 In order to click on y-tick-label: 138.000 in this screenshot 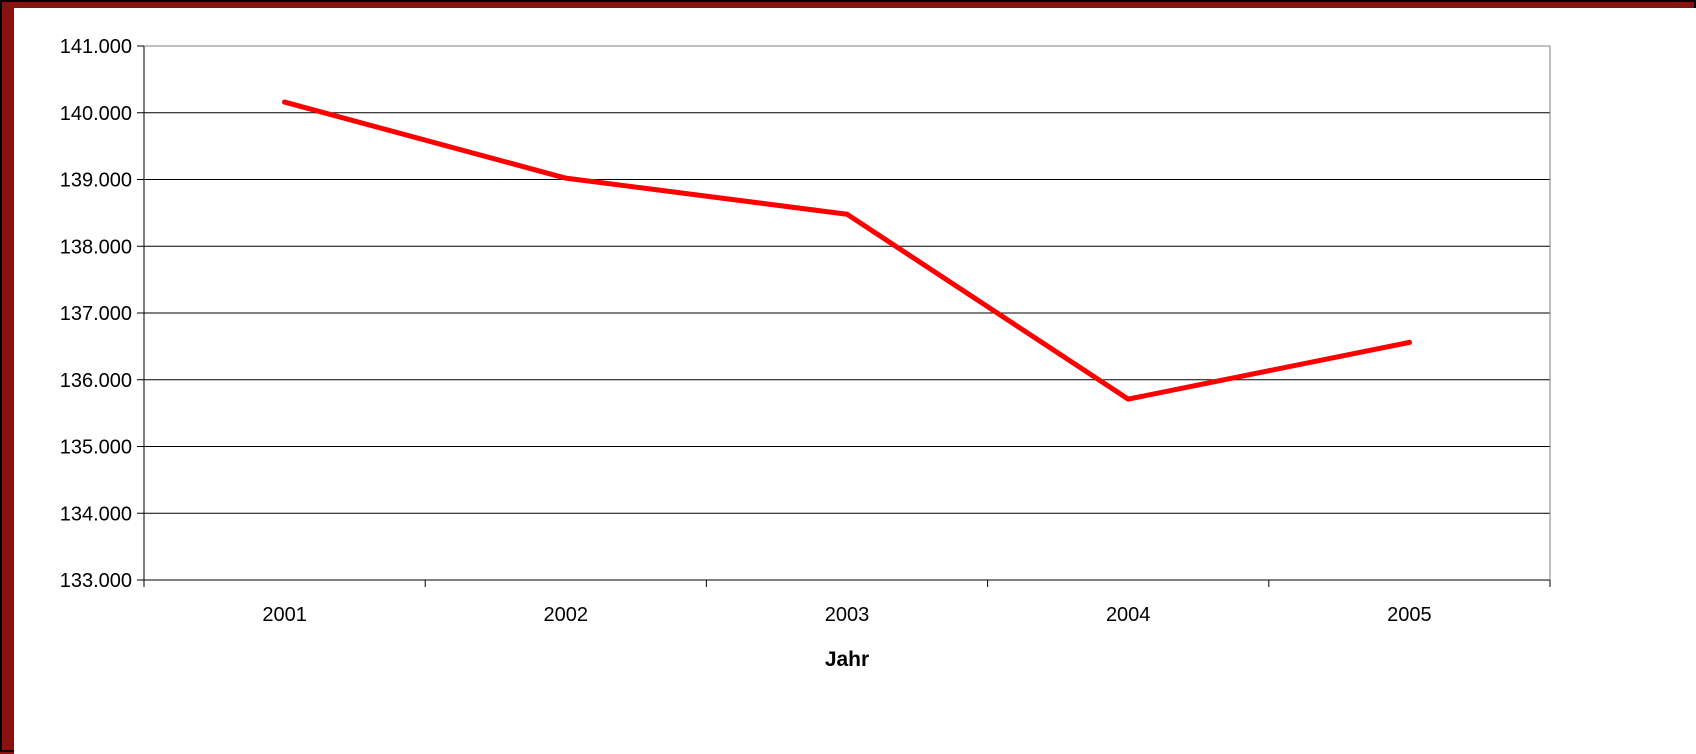, I will do `click(96, 247)`.